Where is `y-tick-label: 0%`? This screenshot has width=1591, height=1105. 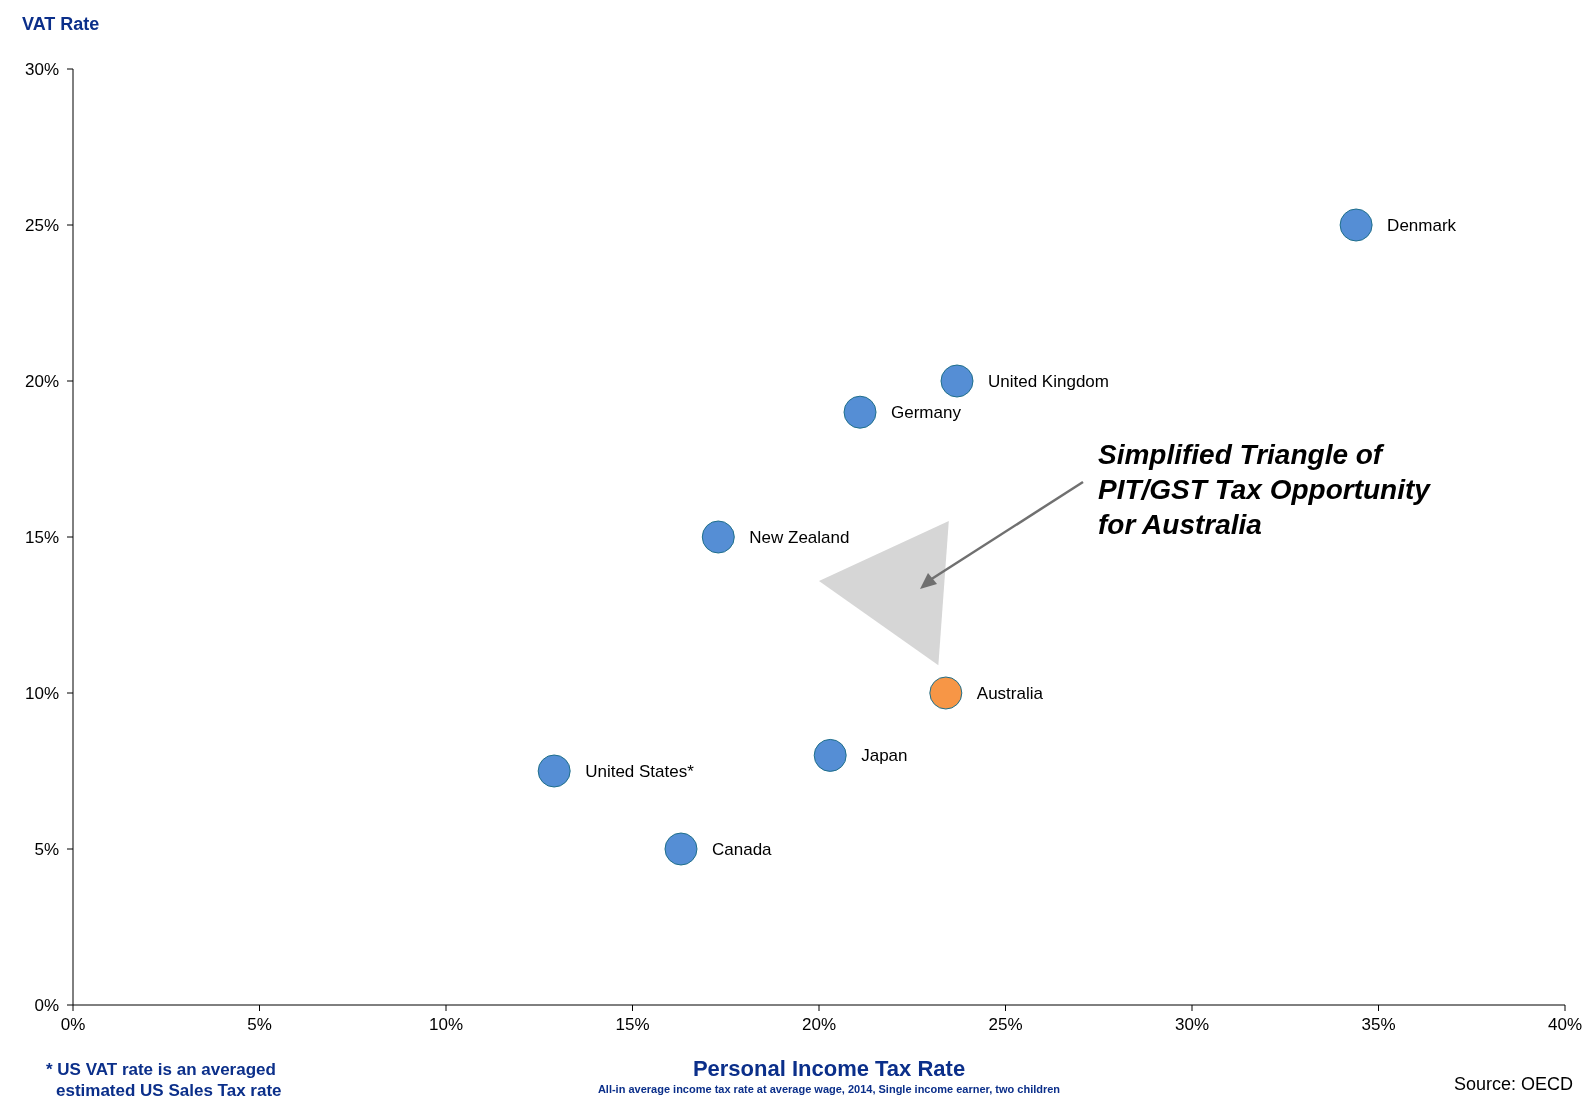
y-tick-label: 0% is located at coordinates (46, 1005).